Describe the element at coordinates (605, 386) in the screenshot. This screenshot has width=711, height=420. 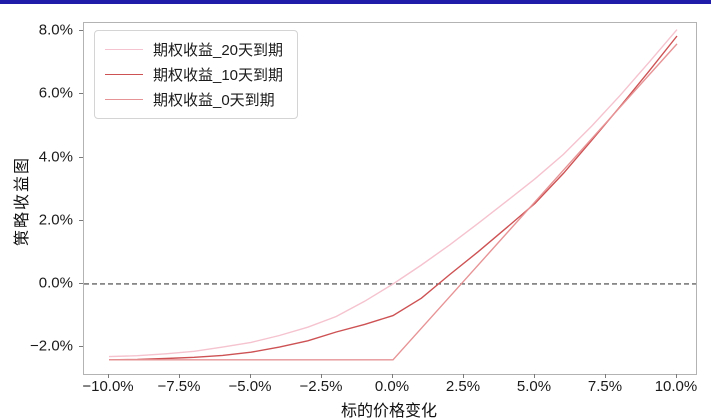
I see `x-tick-label: 7.5%` at that location.